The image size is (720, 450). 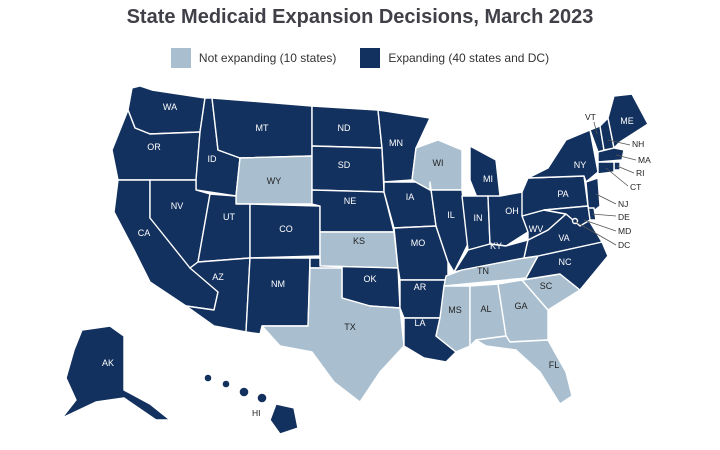 I want to click on label-nm: NM, so click(x=278, y=284).